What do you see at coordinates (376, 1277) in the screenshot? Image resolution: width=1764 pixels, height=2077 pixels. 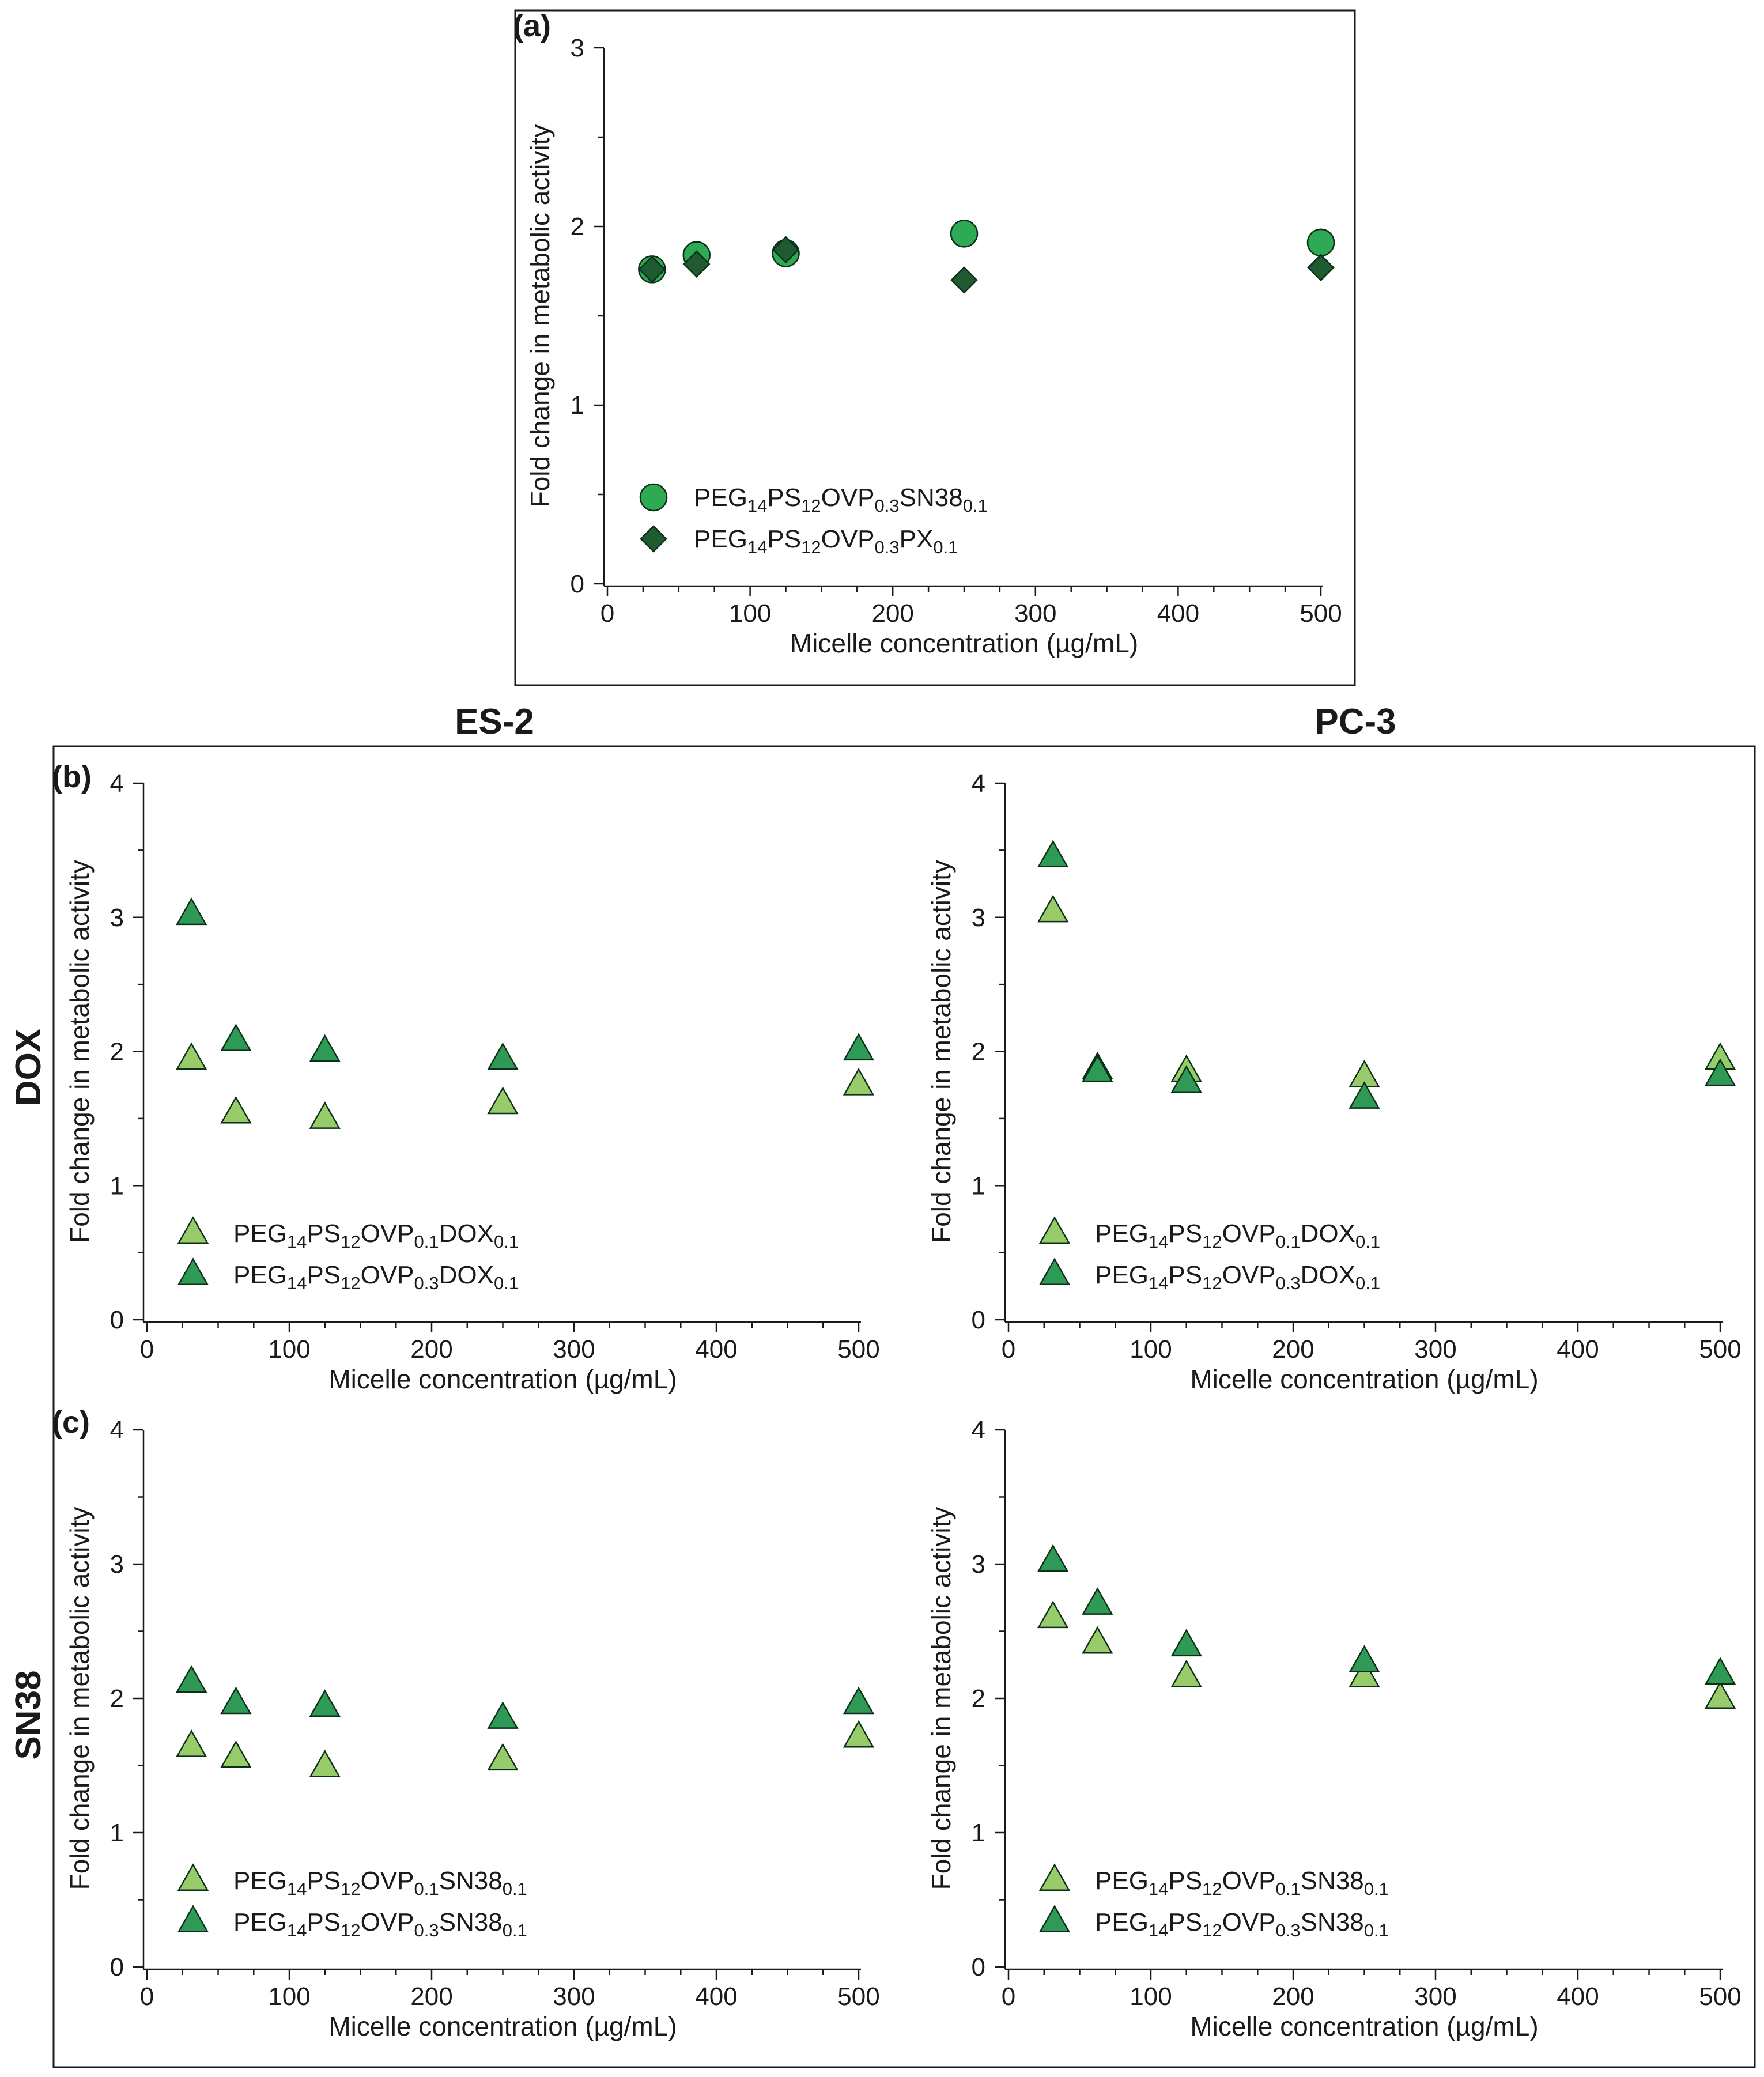 I see `legend-entry-label: PEG14PS12OVP0.3DOX0.1` at bounding box center [376, 1277].